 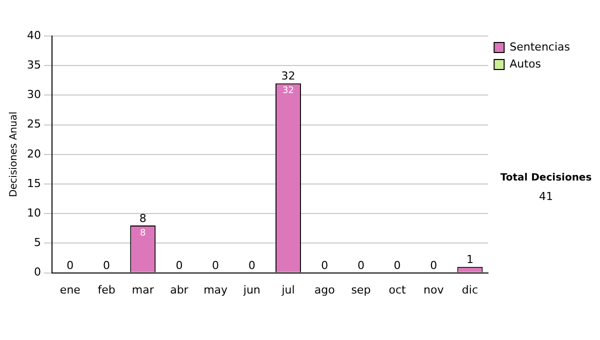 I want to click on y-tick-label: 10, so click(x=33, y=213).